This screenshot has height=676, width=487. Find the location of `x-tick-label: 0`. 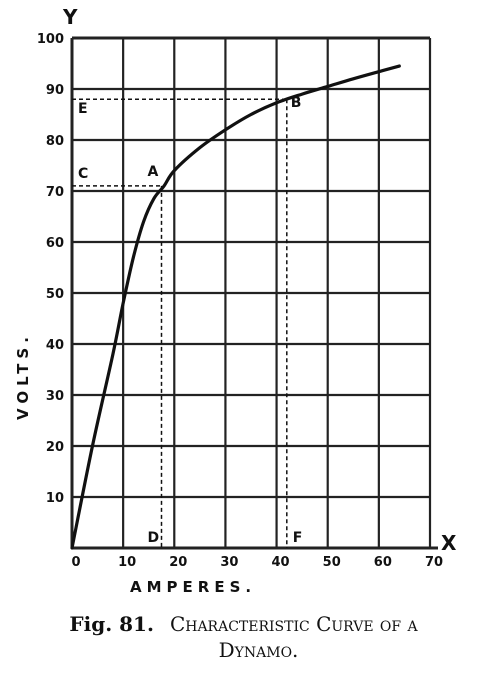

x-tick-label: 0 is located at coordinates (75, 562).